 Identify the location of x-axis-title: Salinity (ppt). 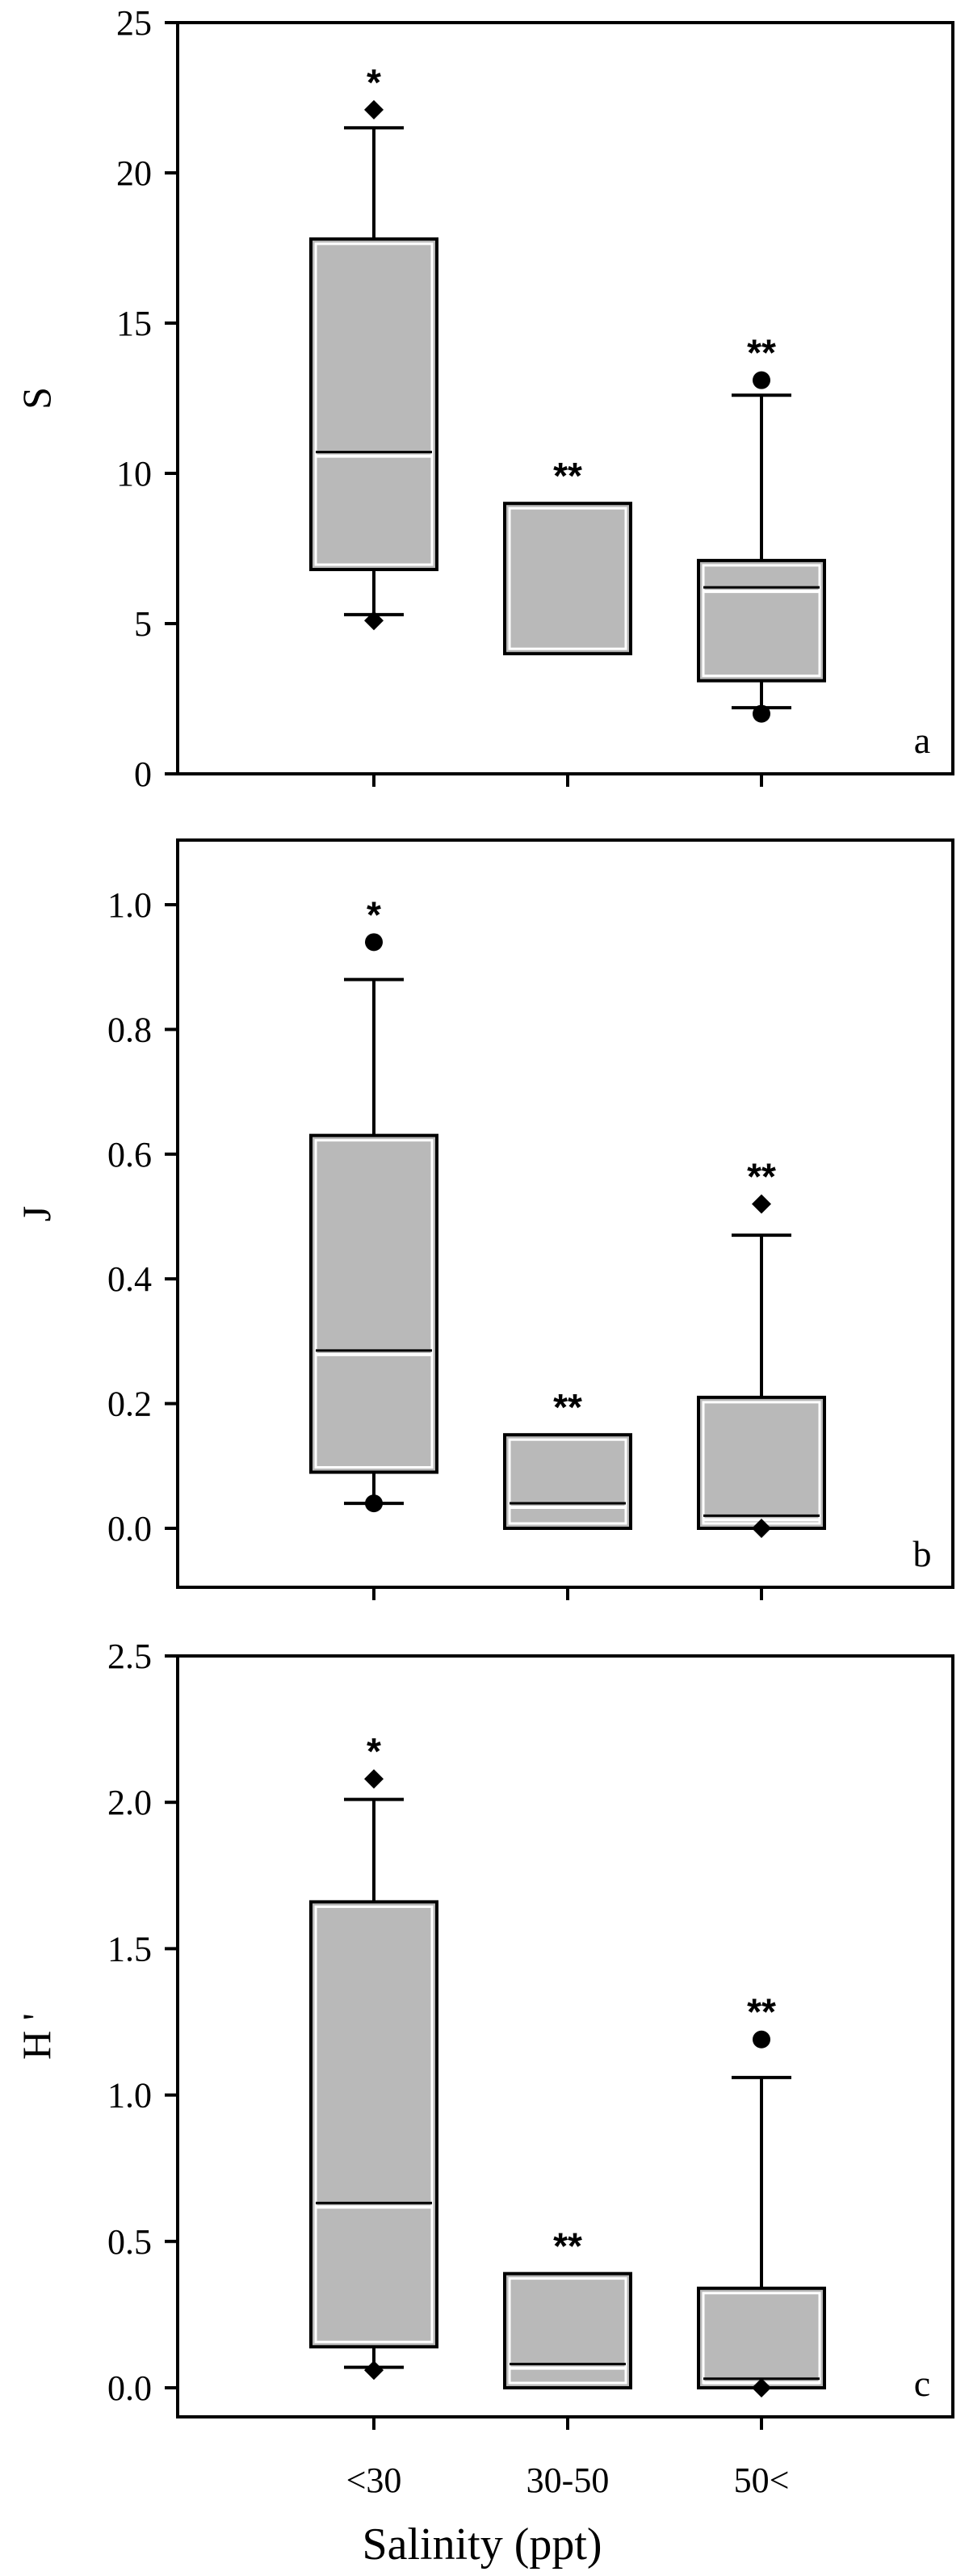
(482, 2544).